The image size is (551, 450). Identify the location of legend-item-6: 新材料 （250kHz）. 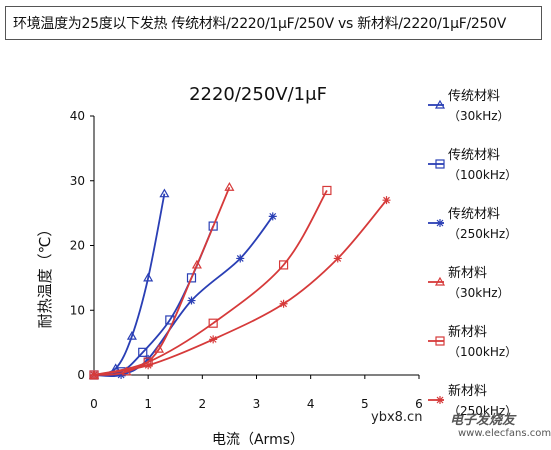
(472, 400).